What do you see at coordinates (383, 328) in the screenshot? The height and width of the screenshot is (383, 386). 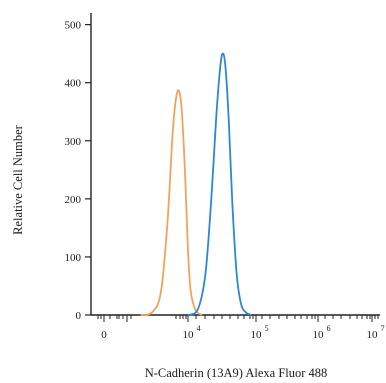 I see `x-tick-exponent: 7` at bounding box center [383, 328].